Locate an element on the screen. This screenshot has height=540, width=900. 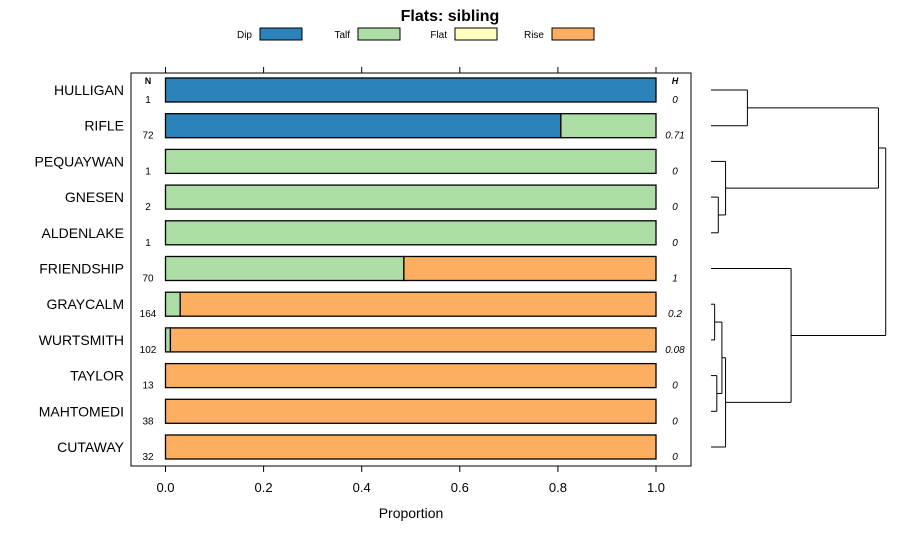
row-label: GNESEN is located at coordinates (94, 197).